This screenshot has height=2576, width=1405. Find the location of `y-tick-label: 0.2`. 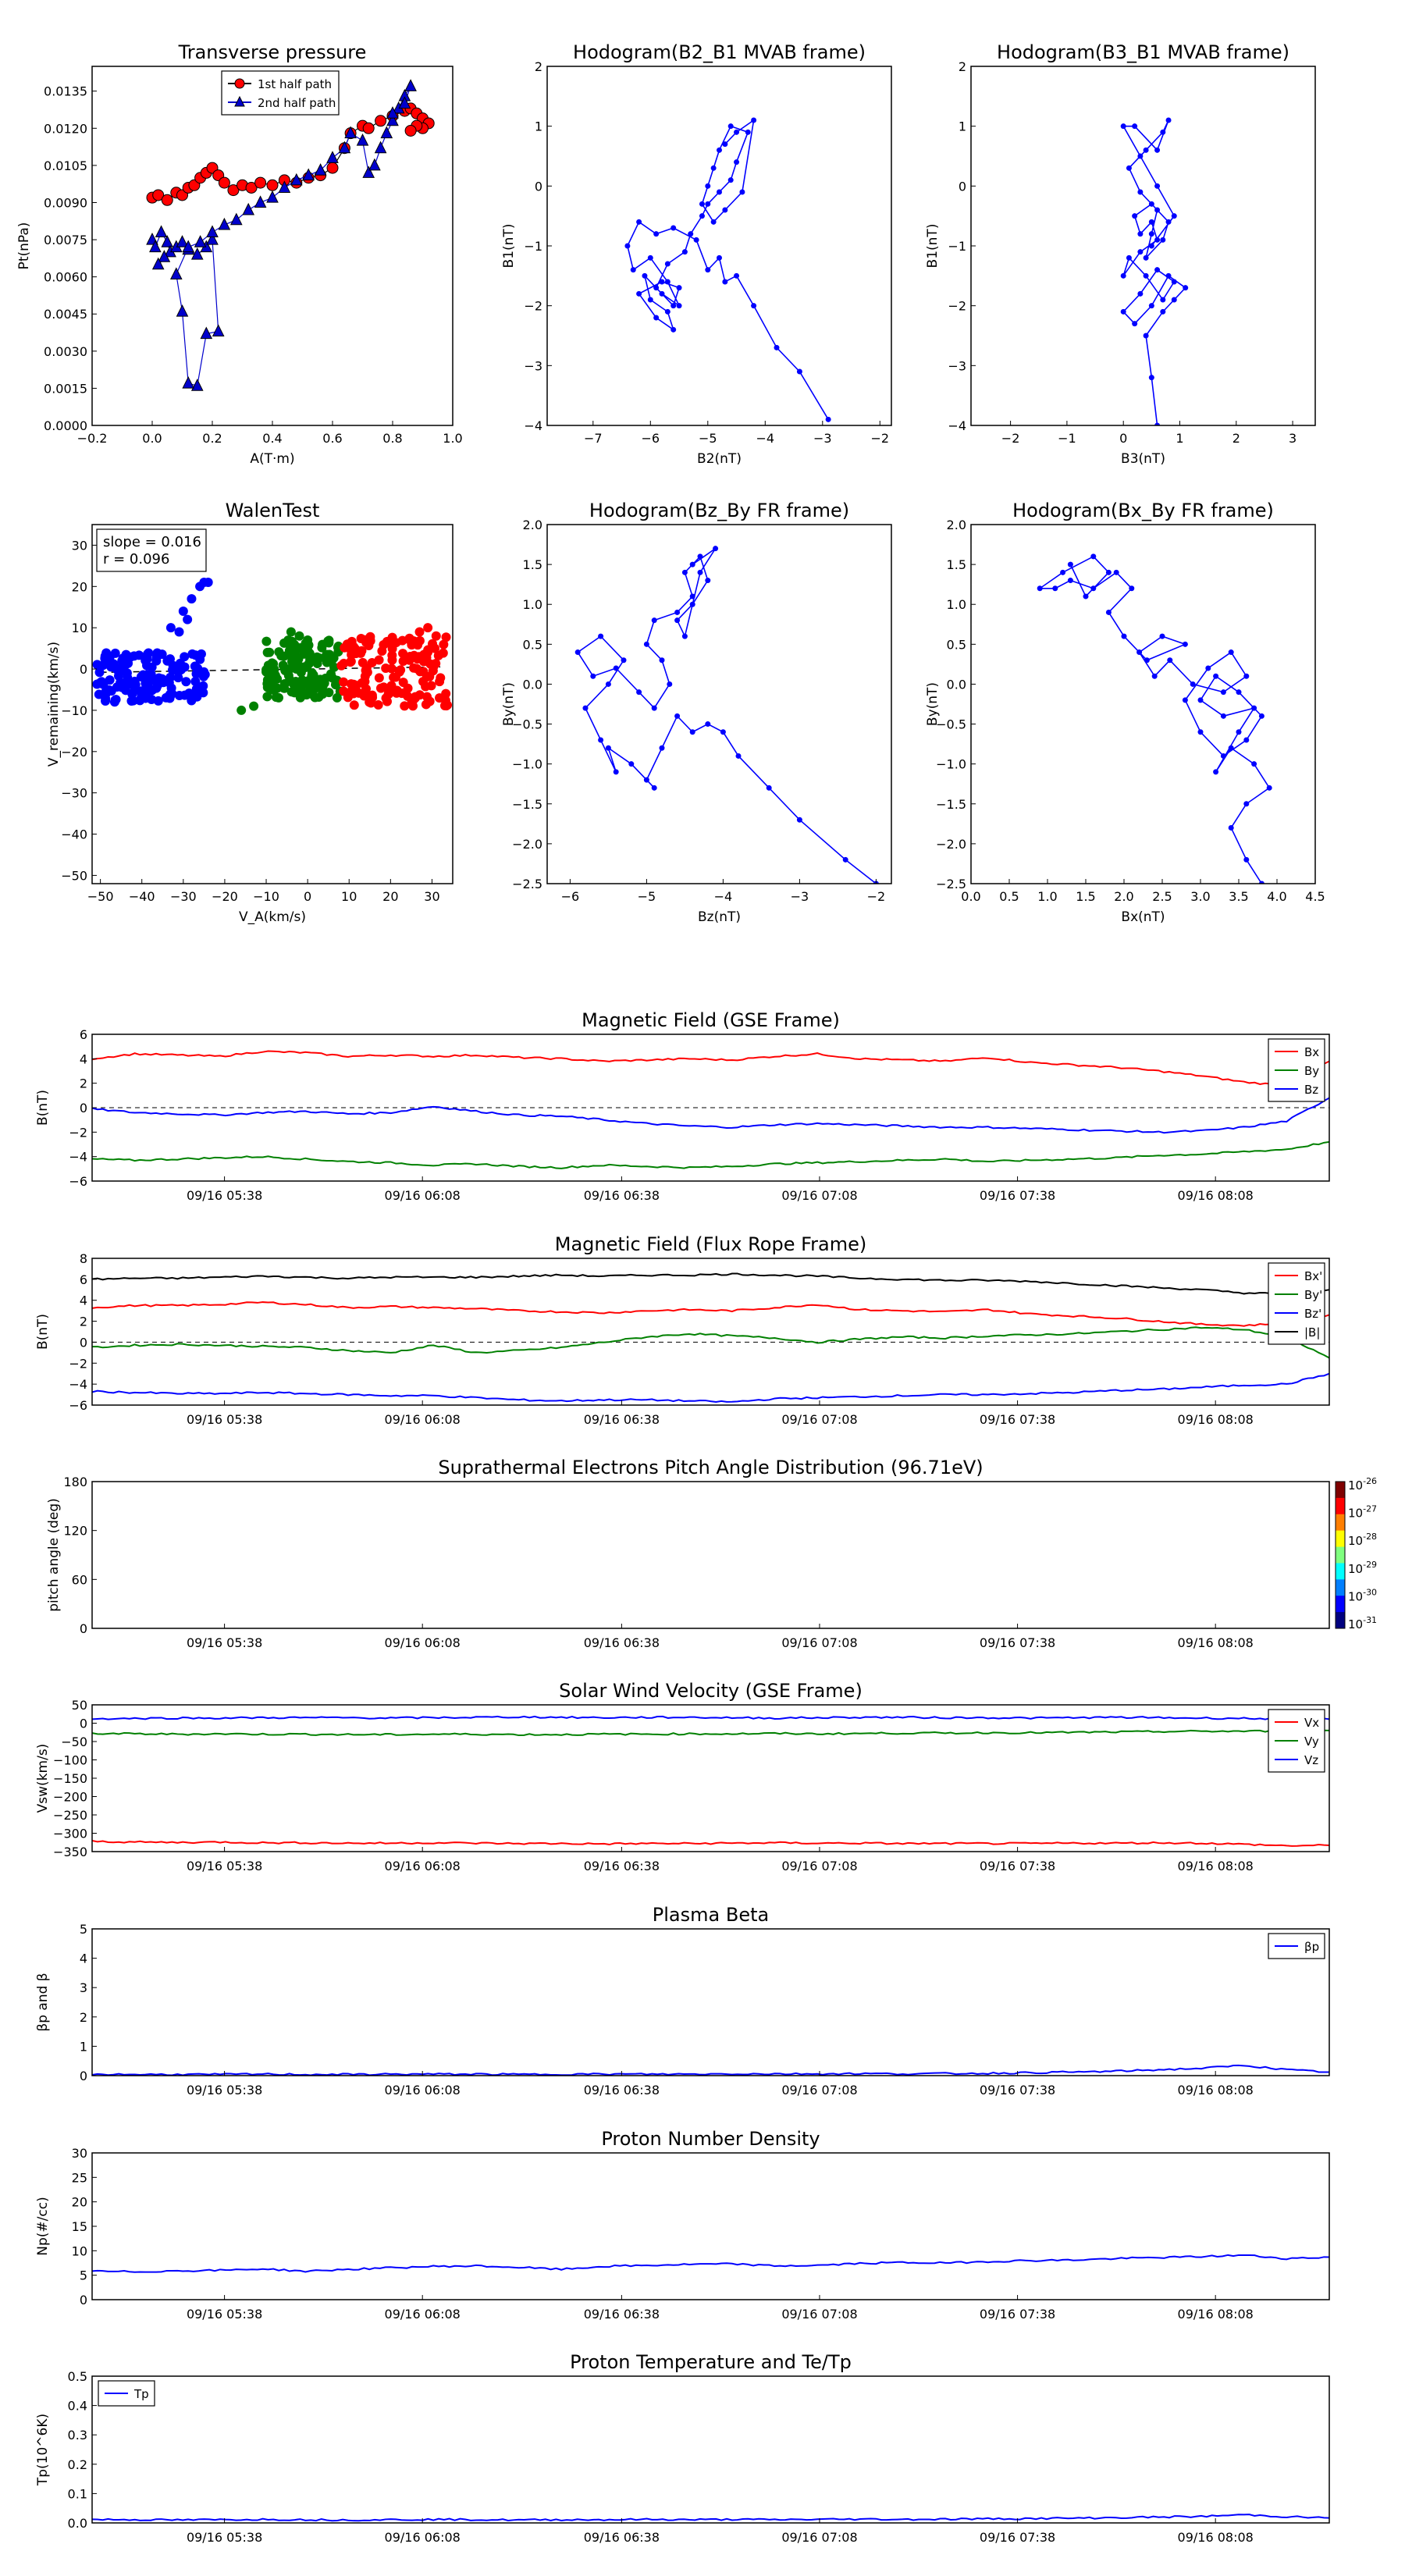

y-tick-label: 0.2 is located at coordinates (77, 2464).